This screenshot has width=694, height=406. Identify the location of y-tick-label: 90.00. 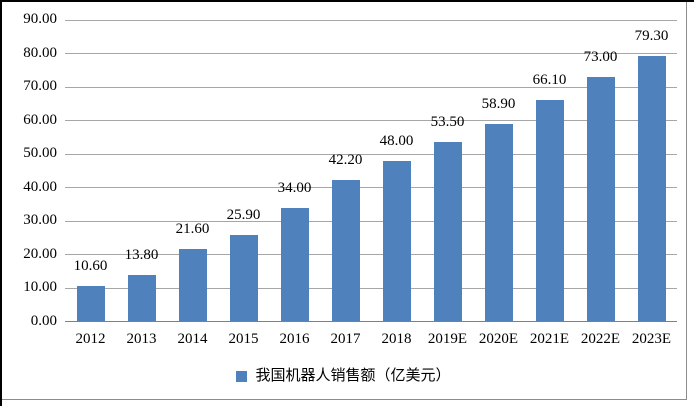
(40, 19).